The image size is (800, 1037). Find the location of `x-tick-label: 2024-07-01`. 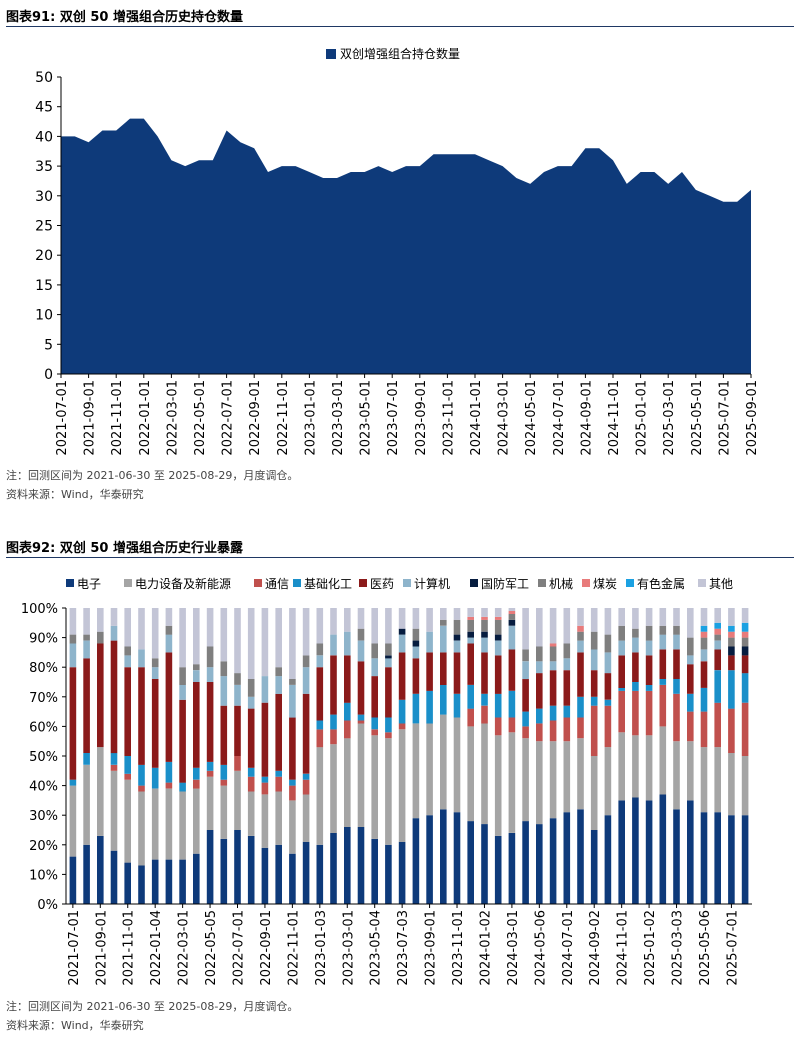

x-tick-label: 2024-07-01 is located at coordinates (559, 418).